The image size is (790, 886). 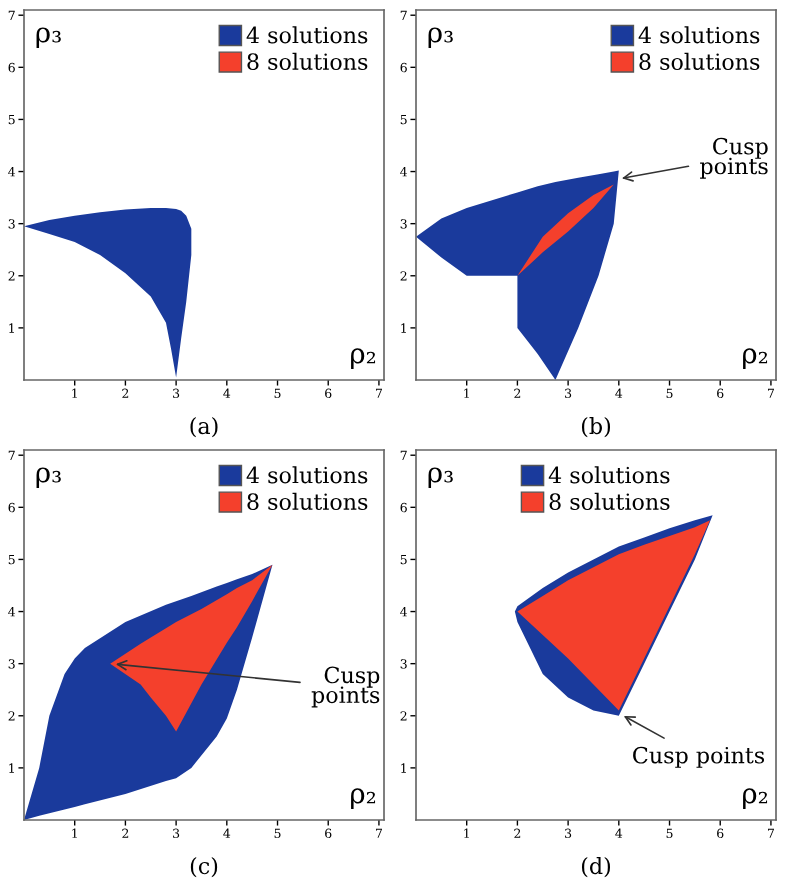 What do you see at coordinates (596, 867) in the screenshot?
I see `text: (d)` at bounding box center [596, 867].